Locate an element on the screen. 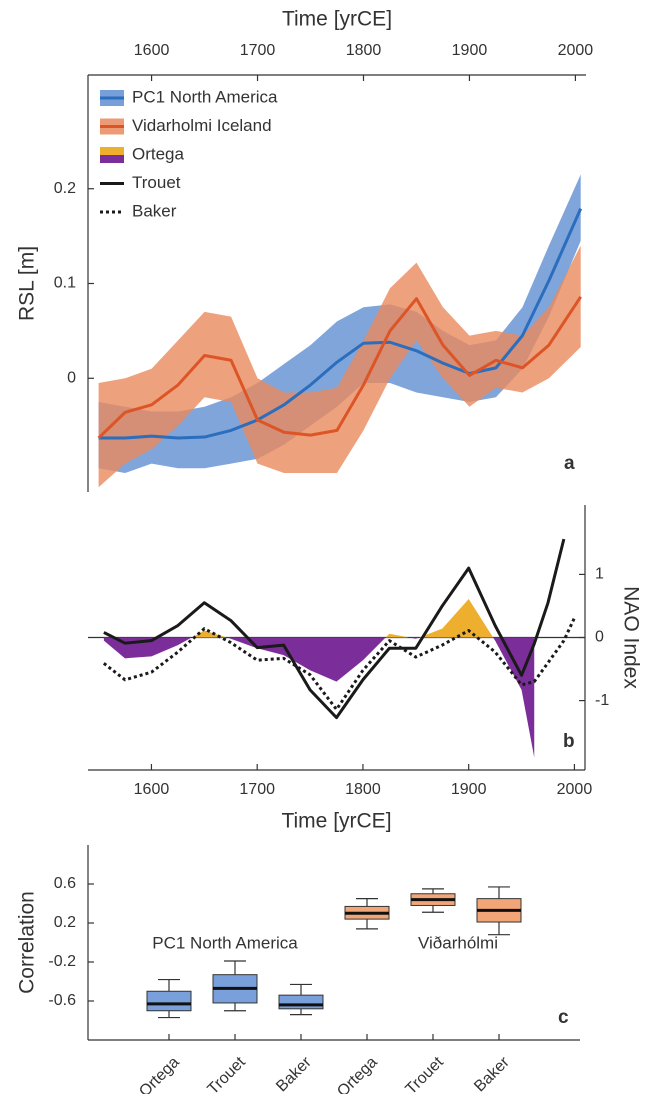 This screenshot has width=646, height=1094. legend-label: Baker is located at coordinates (154, 210).